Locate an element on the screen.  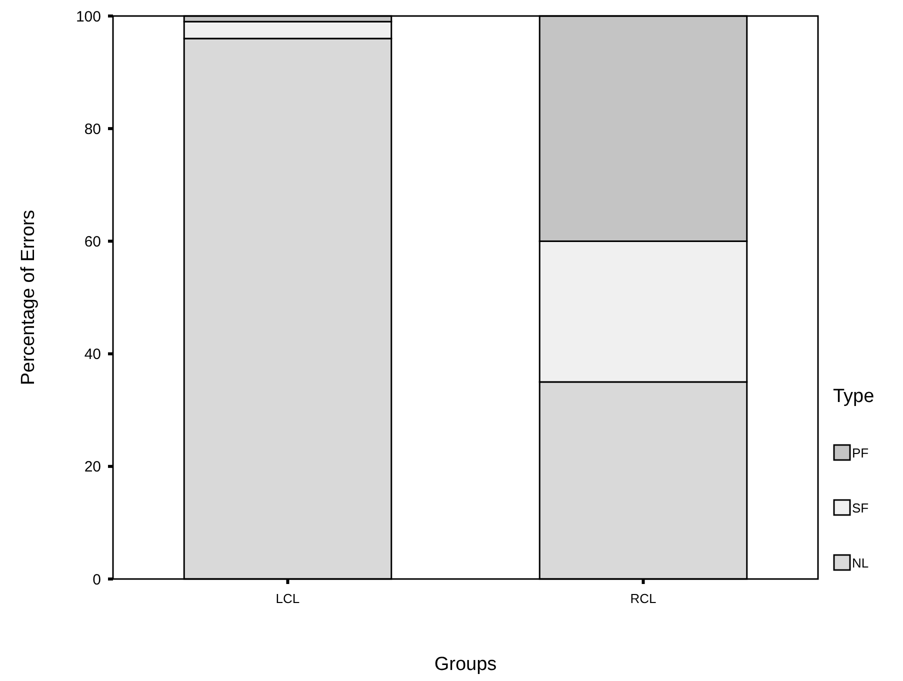
legend-label: PF is located at coordinates (860, 453).